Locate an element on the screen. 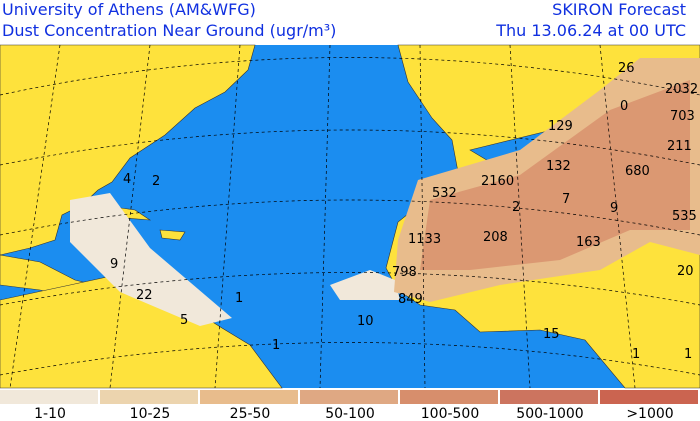 This screenshot has height=421, width=700. map-value-label: 22 is located at coordinates (144, 295).